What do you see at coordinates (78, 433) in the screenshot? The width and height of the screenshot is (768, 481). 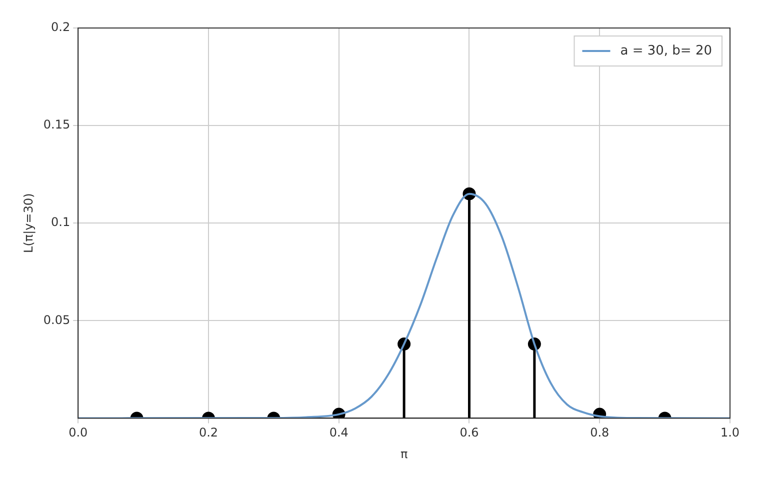 I see `x-tick-label: 0.0` at bounding box center [78, 433].